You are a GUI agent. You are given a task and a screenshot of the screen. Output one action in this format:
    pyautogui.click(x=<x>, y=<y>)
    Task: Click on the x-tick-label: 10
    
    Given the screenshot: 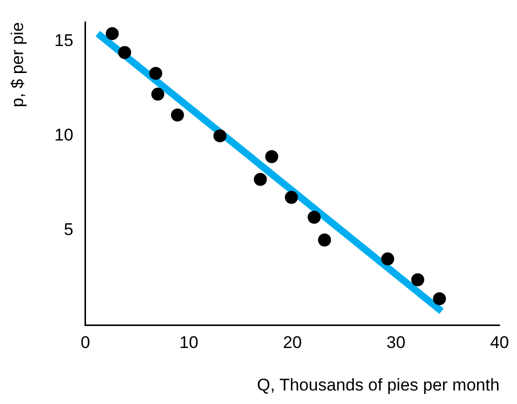 What is the action you would take?
    pyautogui.click(x=188, y=342)
    